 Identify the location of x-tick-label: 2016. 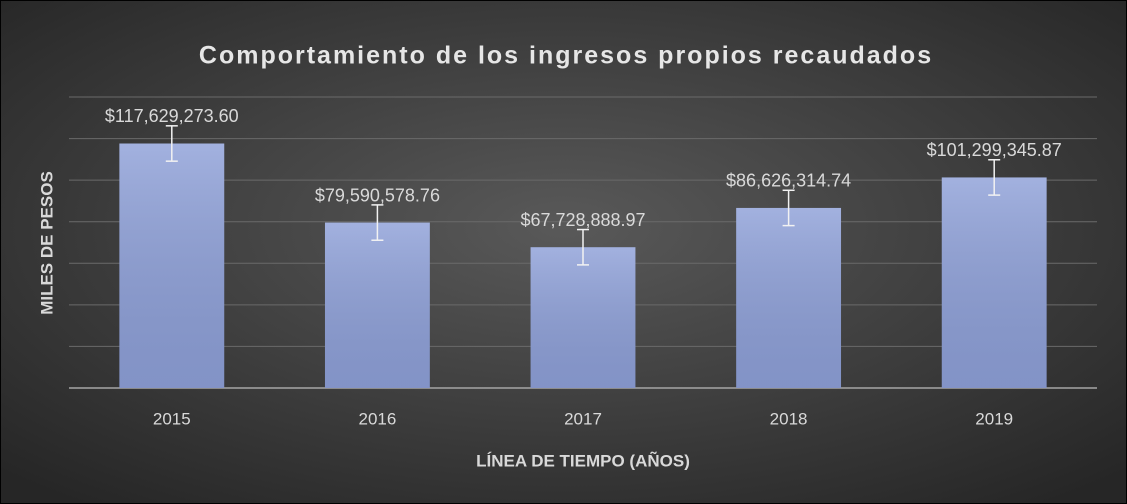
(377, 418).